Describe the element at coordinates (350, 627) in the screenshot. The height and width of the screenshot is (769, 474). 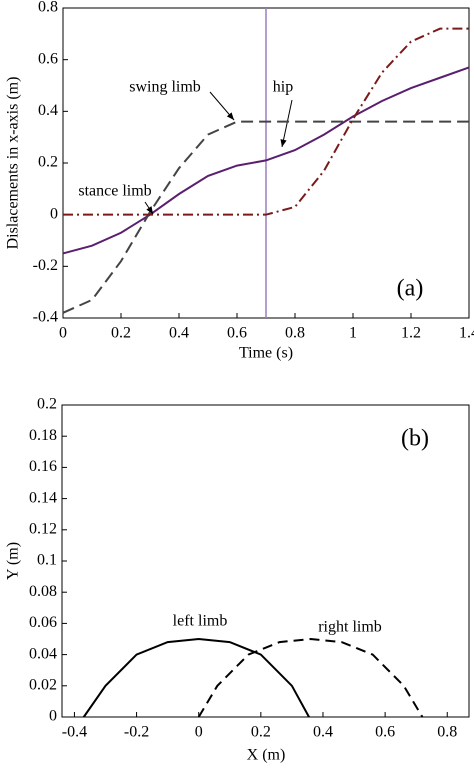
I see `series-label: right limb` at that location.